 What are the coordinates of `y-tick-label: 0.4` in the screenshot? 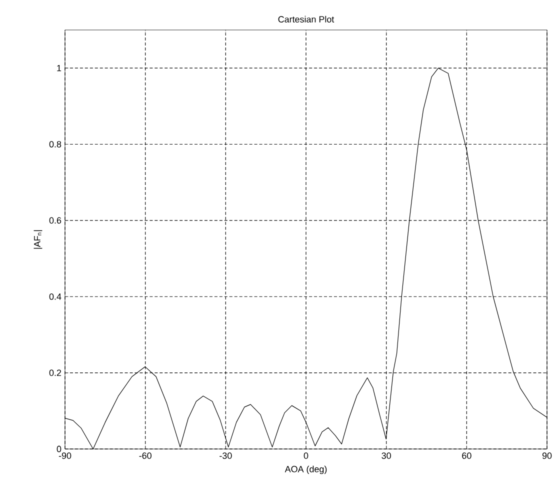 It's located at (55, 296).